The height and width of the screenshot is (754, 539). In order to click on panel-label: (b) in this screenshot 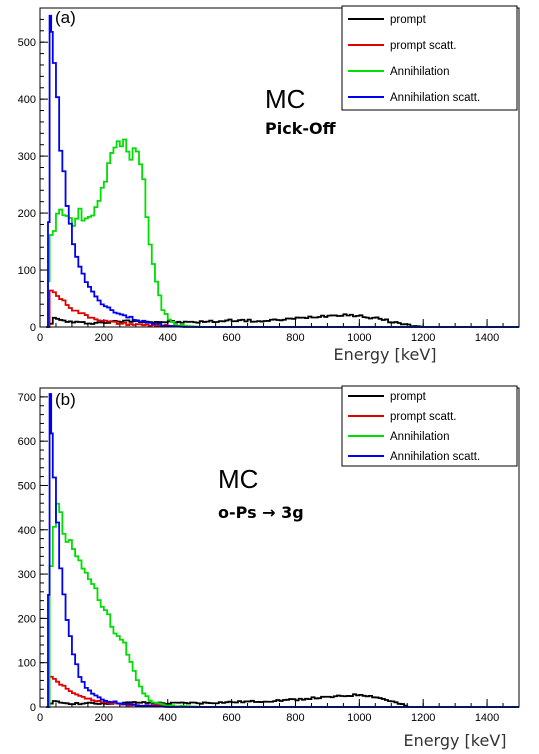, I will do `click(65, 399)`.